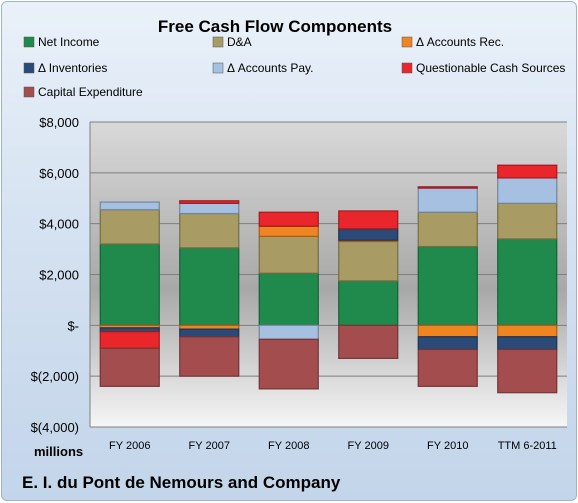  Describe the element at coordinates (288, 446) in the screenshot. I see `x-tick-label: FY 2008` at that location.